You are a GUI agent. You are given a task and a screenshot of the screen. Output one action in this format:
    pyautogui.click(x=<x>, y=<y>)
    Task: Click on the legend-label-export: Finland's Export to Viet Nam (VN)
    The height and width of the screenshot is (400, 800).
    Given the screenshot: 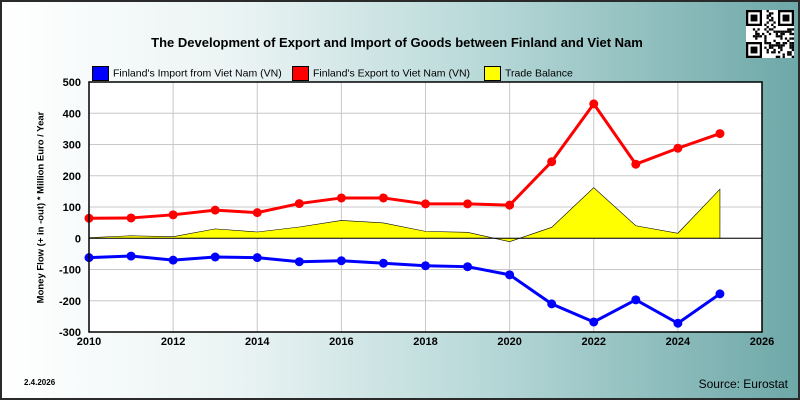 What is the action you would take?
    pyautogui.click(x=392, y=73)
    